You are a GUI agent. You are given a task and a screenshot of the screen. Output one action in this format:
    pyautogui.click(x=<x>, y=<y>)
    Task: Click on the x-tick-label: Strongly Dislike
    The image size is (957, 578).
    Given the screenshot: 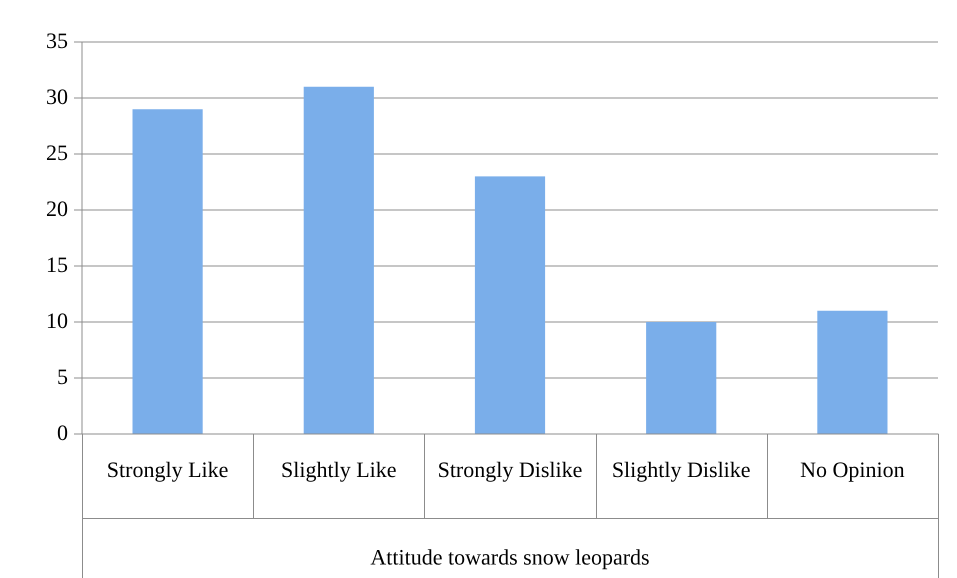 What is the action you would take?
    pyautogui.click(x=510, y=469)
    